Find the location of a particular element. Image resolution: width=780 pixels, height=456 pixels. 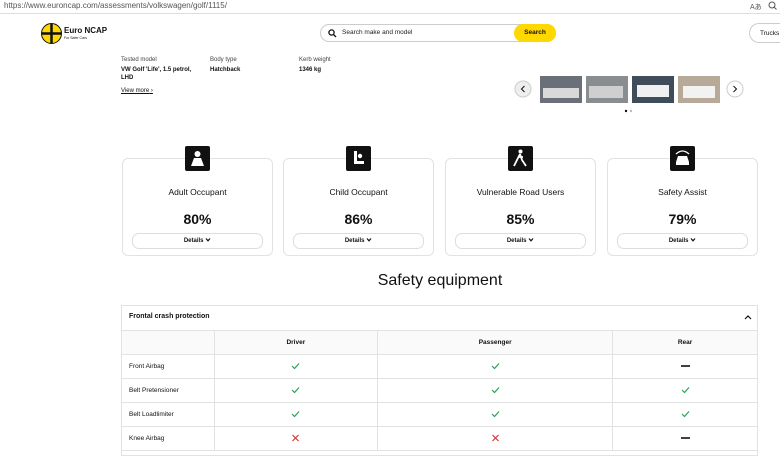

card-score: 86% is located at coordinates (358, 219).